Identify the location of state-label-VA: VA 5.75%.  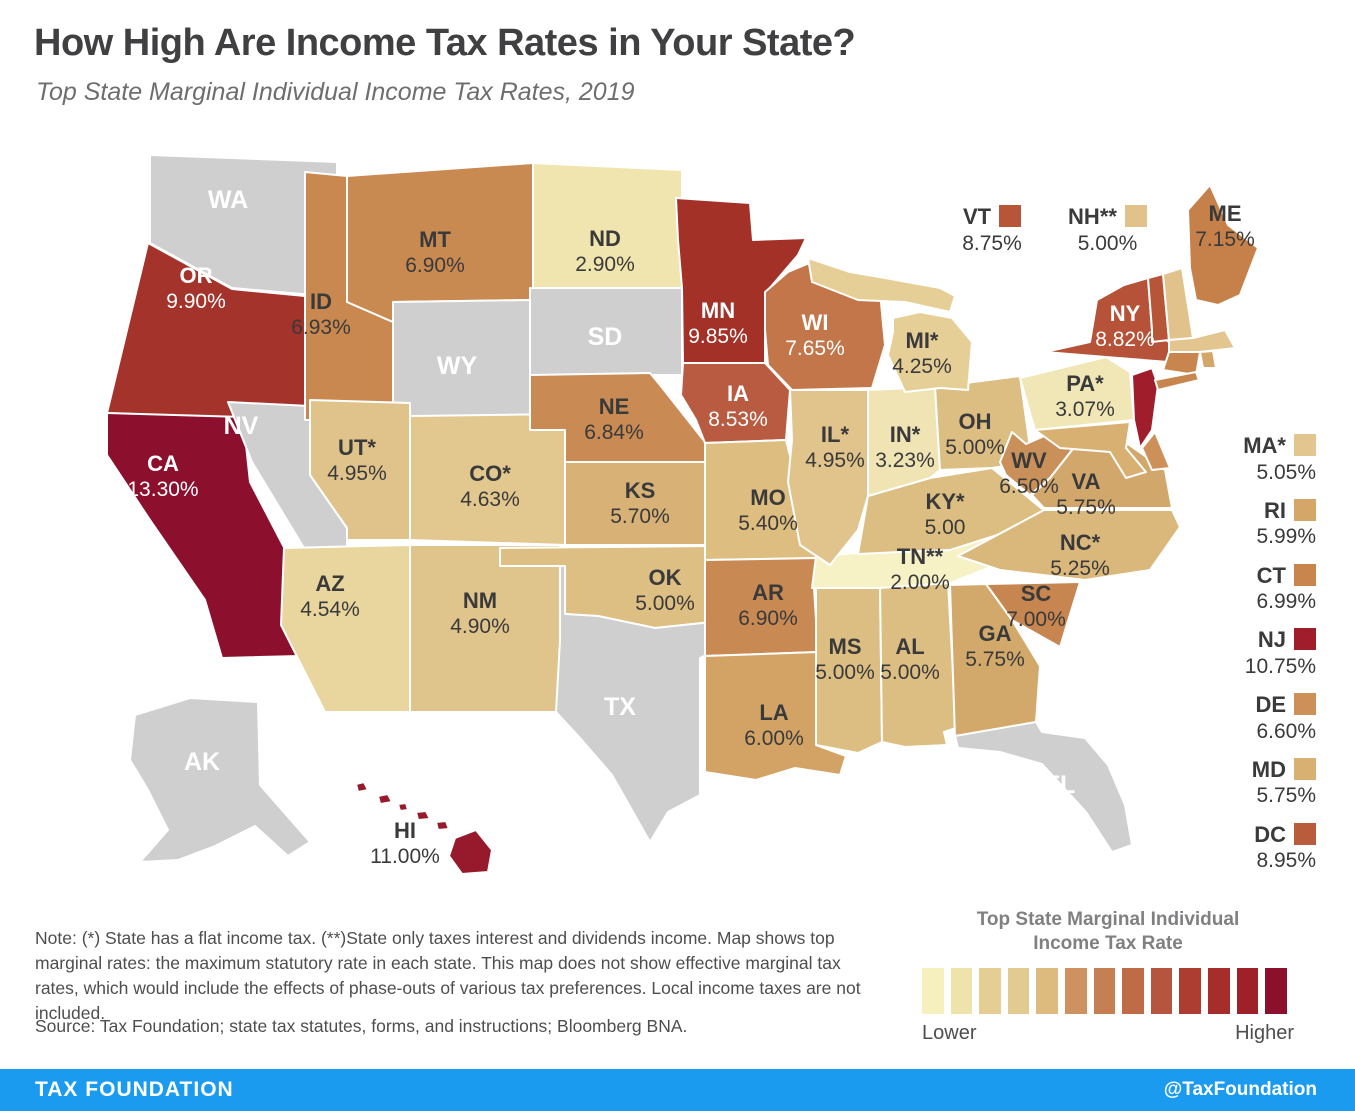
(1086, 495).